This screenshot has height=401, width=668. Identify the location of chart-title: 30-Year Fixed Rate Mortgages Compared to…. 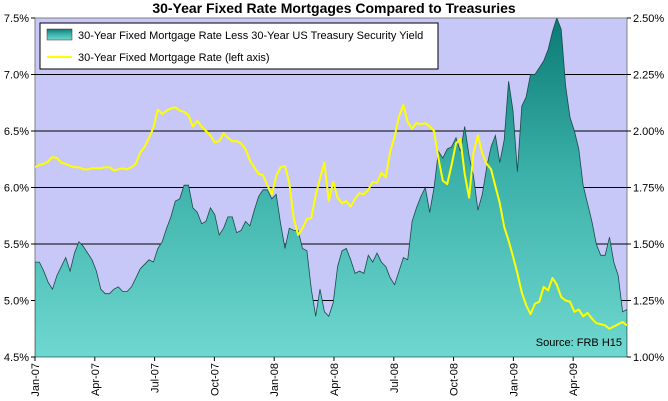
(334, 8).